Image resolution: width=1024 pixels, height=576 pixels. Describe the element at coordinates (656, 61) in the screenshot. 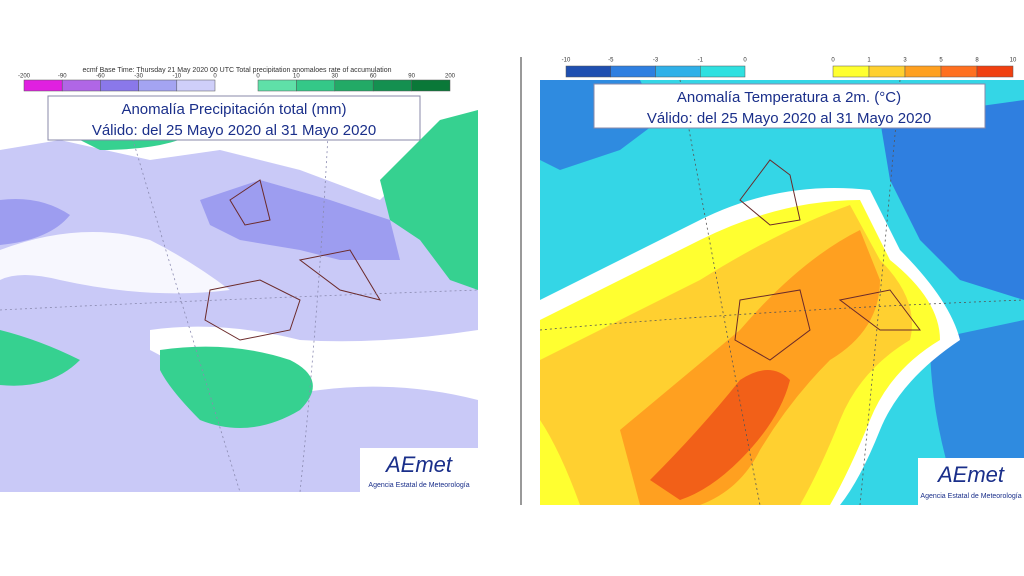

I see `legend-label: -3` at that location.